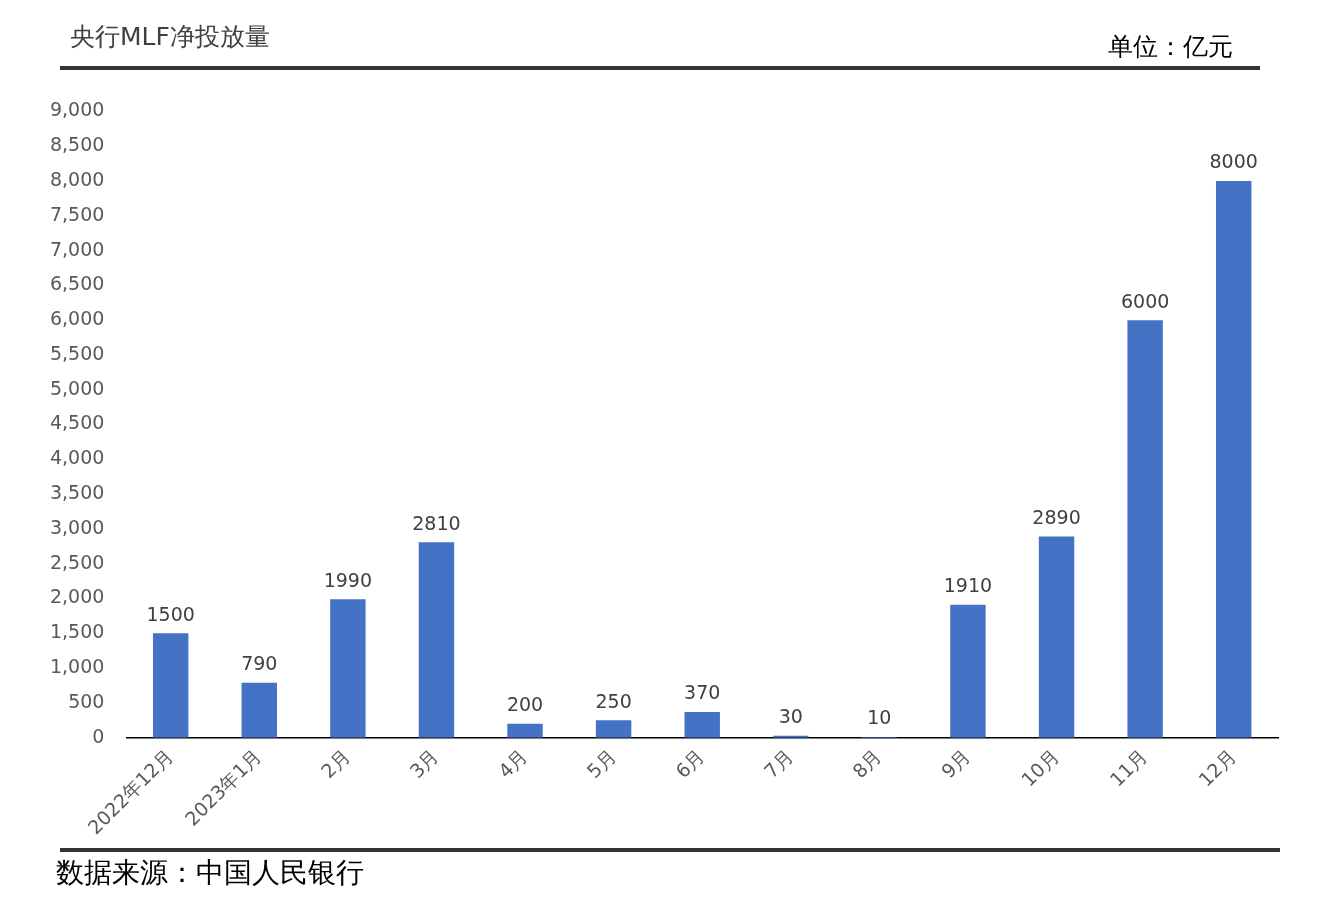 The width and height of the screenshot is (1328, 901). Describe the element at coordinates (778, 763) in the screenshot. I see `x-tick-label: 7月` at that location.